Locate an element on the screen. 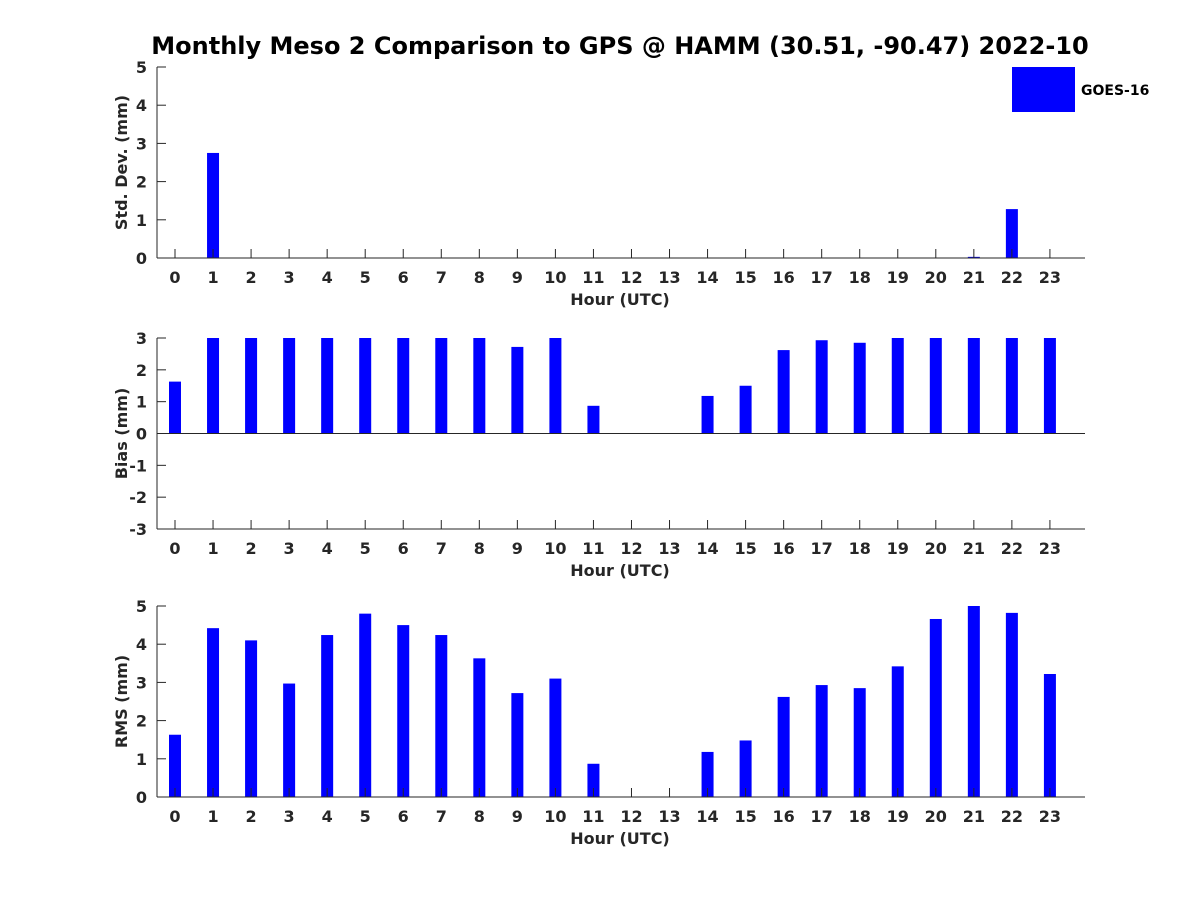  bias-x-tick-label: 17 is located at coordinates (822, 548).